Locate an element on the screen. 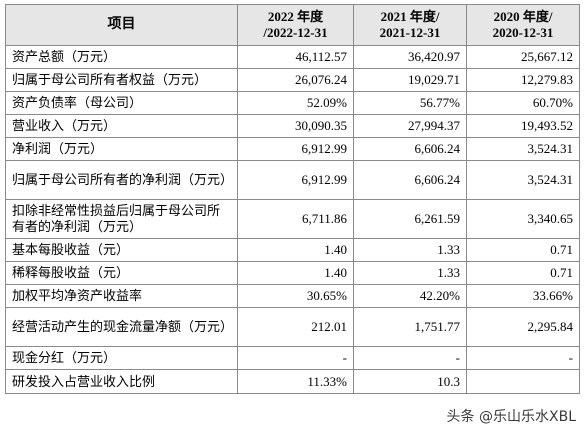 This screenshot has height=430, width=584. table-row: 基本每股收益（元） 1.40 1.33 0.71 is located at coordinates (292, 250).